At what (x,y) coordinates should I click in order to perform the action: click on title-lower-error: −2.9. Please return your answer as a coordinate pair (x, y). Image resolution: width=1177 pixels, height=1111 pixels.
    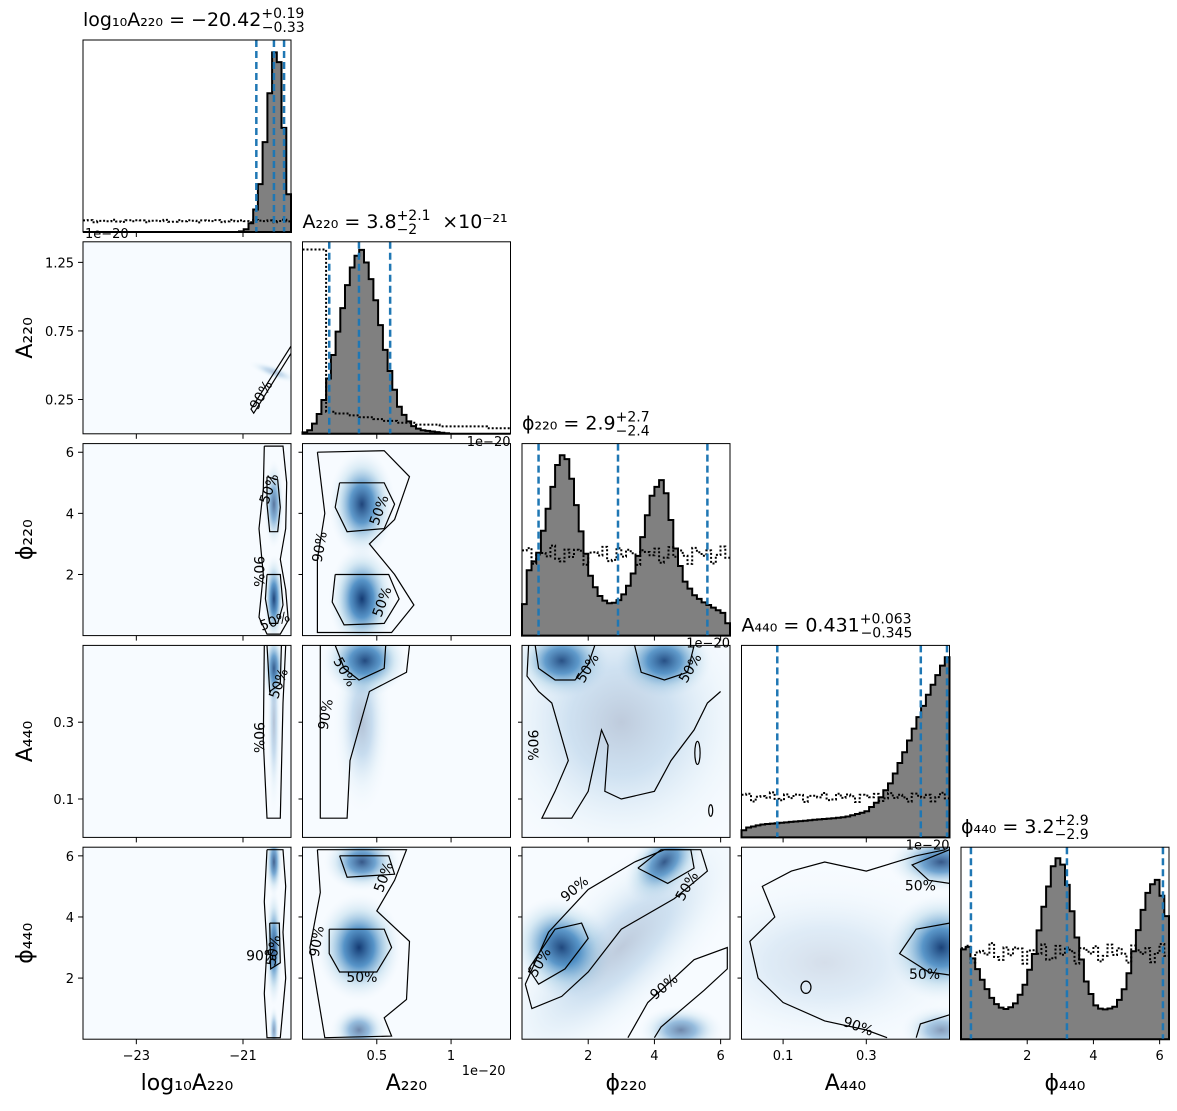
    Looking at the image, I should click on (1072, 835).